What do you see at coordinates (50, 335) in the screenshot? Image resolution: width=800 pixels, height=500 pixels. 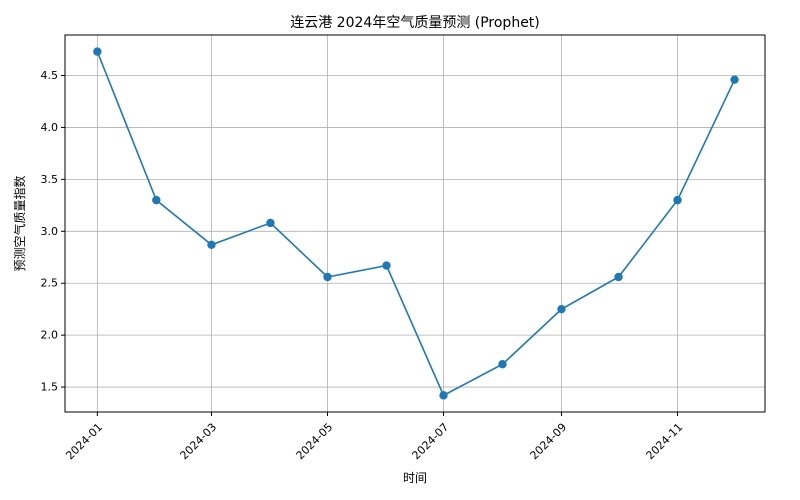 I see `y-tick-label: 2.0` at bounding box center [50, 335].